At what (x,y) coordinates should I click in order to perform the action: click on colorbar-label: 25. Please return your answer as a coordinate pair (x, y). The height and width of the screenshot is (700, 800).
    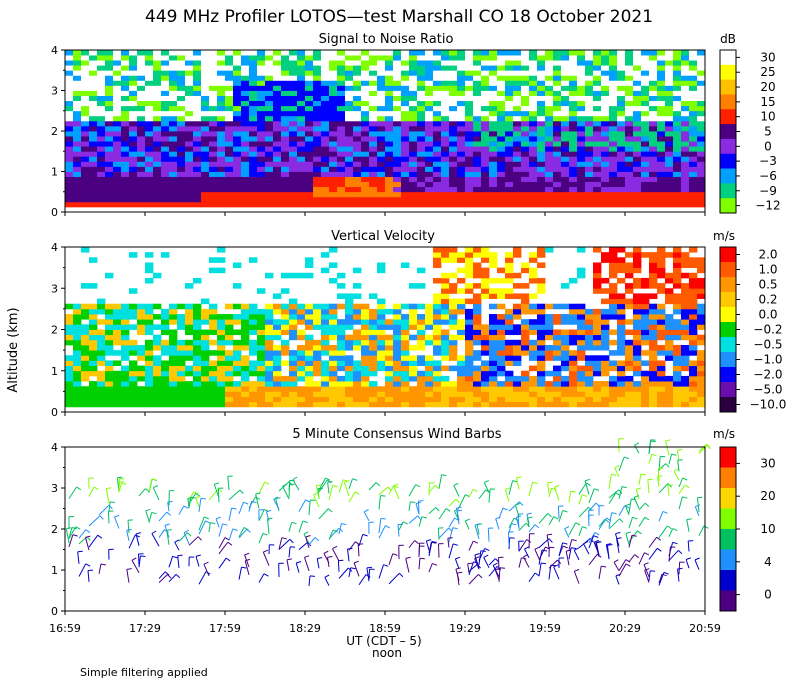
    Looking at the image, I should click on (767, 72).